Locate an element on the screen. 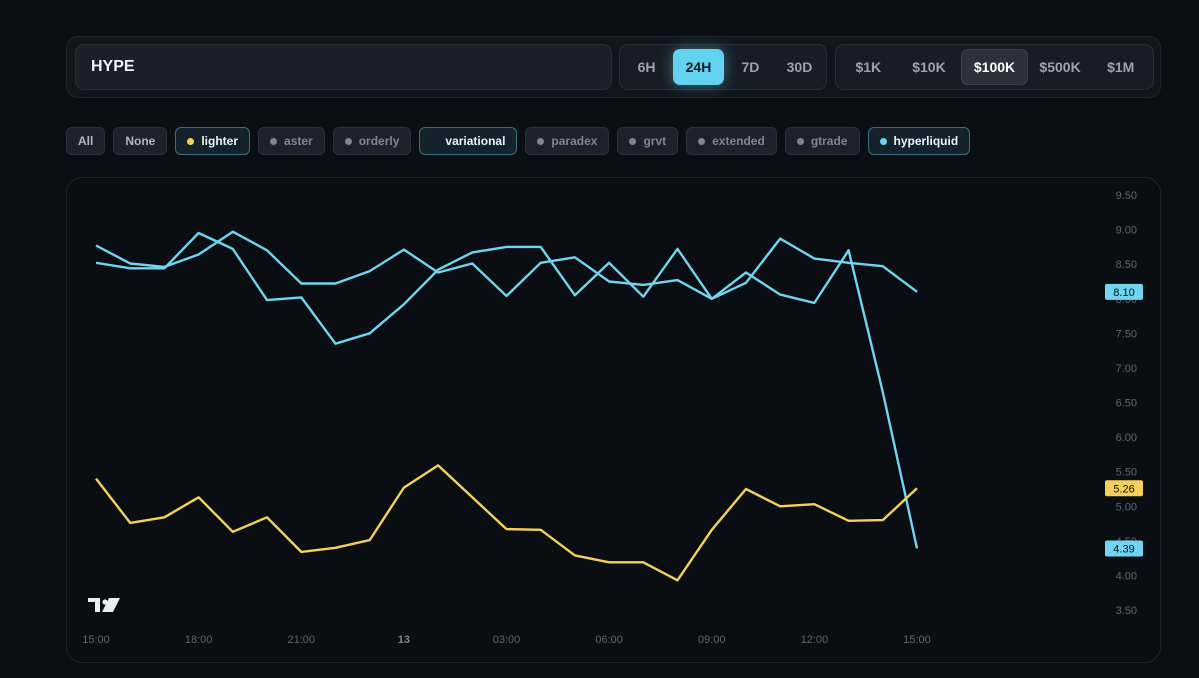 This screenshot has height=678, width=1199. grvt-dot-icon is located at coordinates (633, 141).